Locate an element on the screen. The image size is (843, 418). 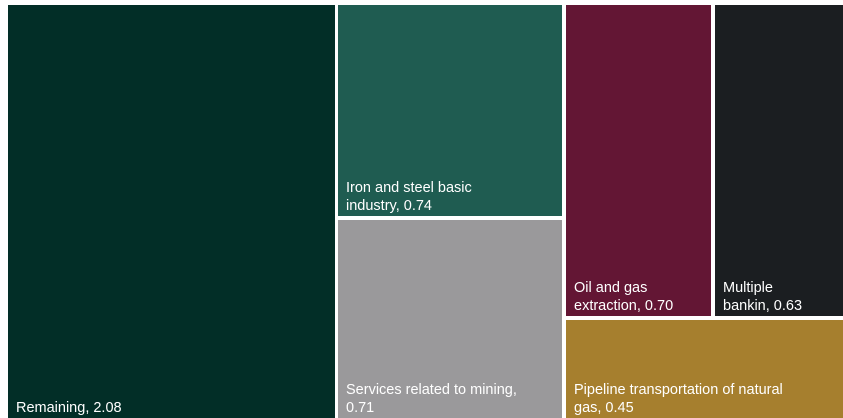
treemap-tile-label-line: Services related to mining, is located at coordinates (431, 390).